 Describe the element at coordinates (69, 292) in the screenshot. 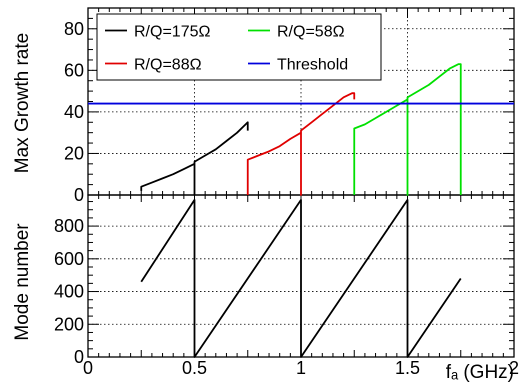

I see `bottom-ytick-label-2: 400` at that location.